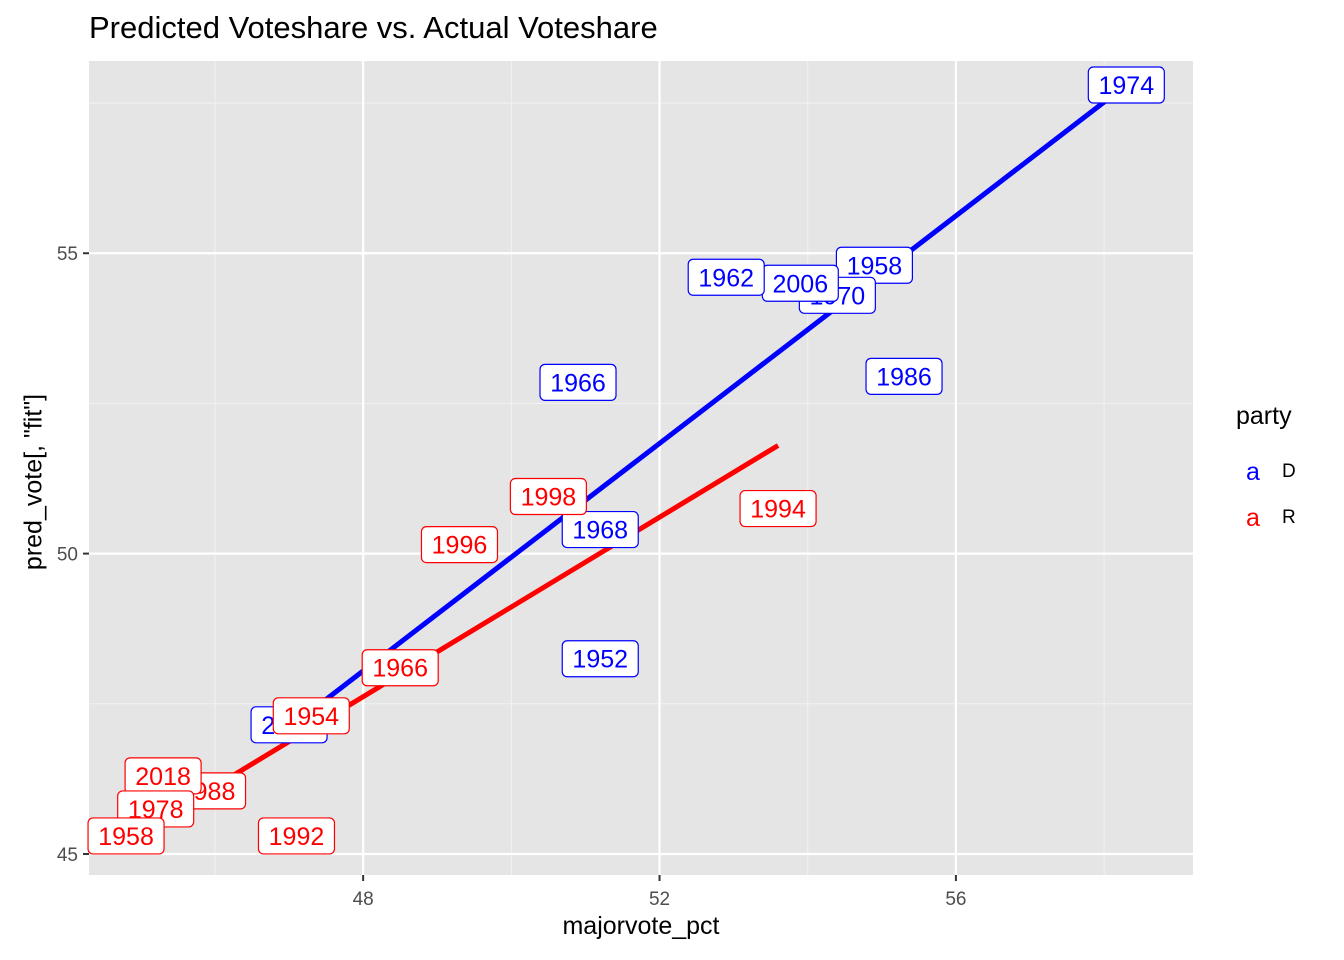  I want to click on label-text: 1994, so click(778, 510).